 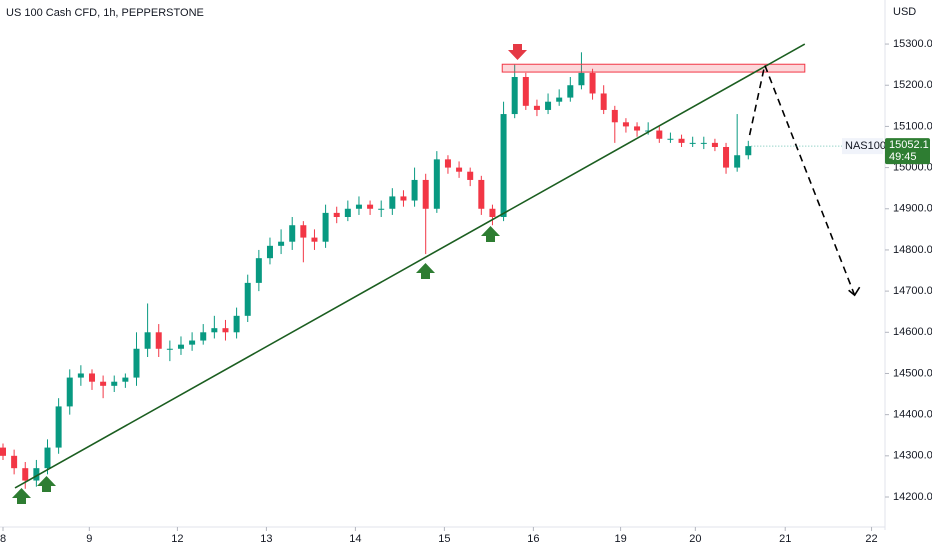 What do you see at coordinates (912, 373) in the screenshot?
I see `y-tick-label: 14500.0` at bounding box center [912, 373].